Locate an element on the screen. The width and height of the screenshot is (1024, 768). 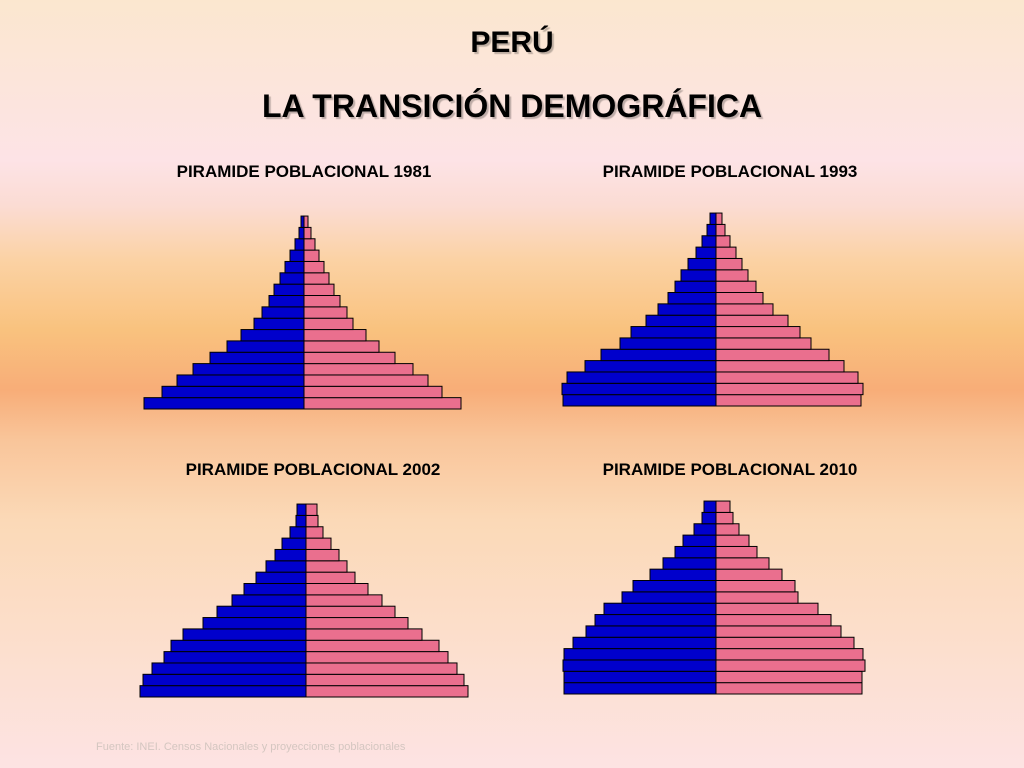
page-title: PERÚ is located at coordinates (512, 42).